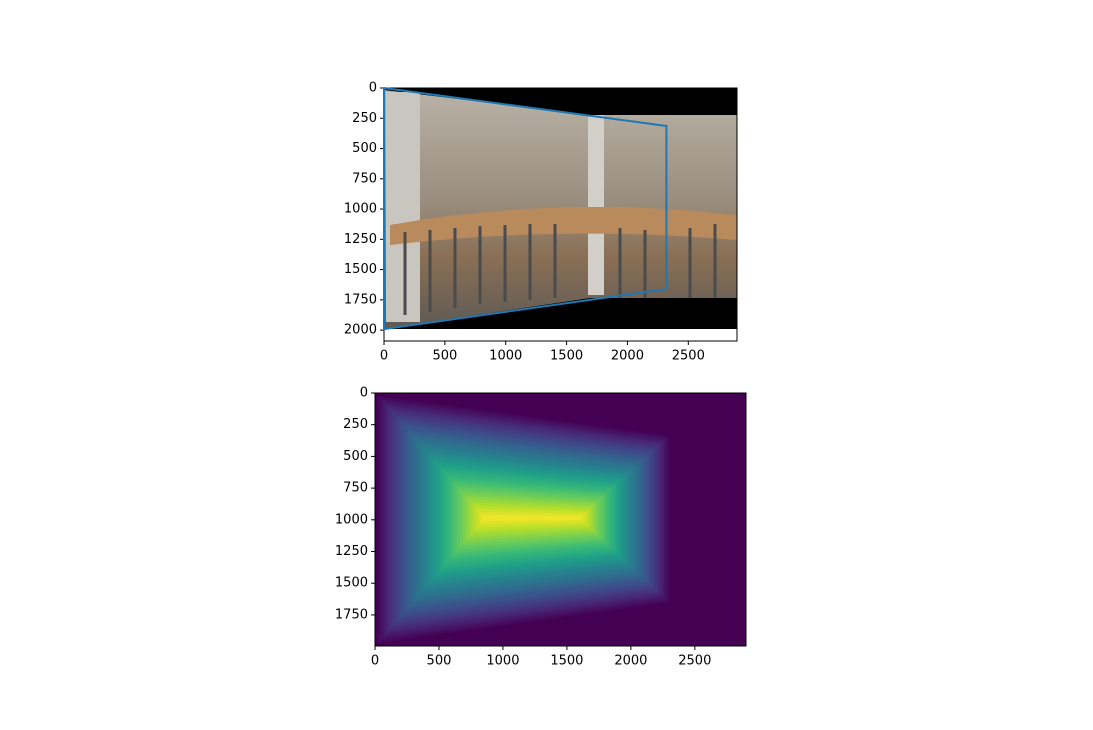 This screenshot has height=730, width=1093. I want to click on outline-line, so click(525, 209).